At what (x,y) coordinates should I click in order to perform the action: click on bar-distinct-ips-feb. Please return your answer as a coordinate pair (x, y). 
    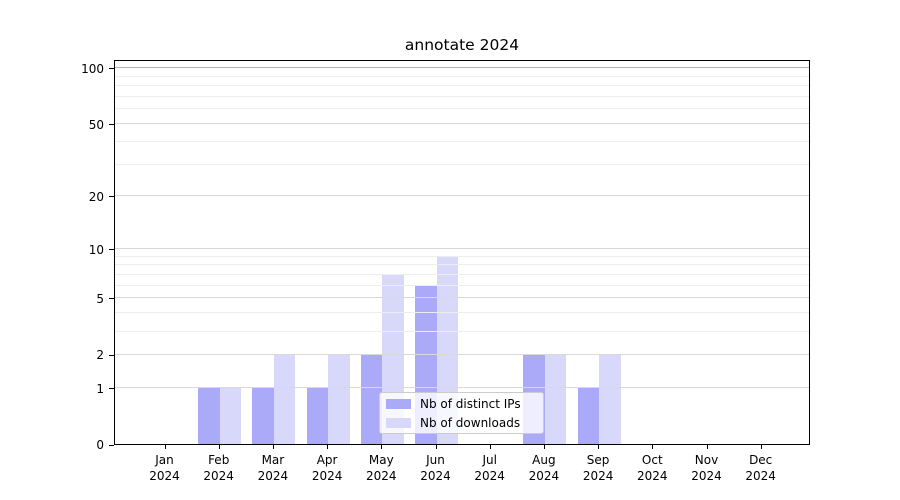
    Looking at the image, I should click on (209, 415).